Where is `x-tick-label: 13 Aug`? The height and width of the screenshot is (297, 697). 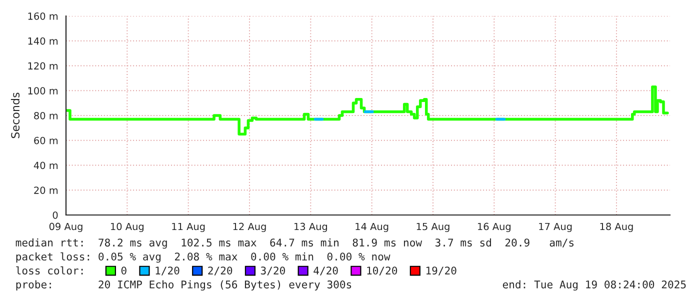 x-tick-label: 13 Aug is located at coordinates (310, 227).